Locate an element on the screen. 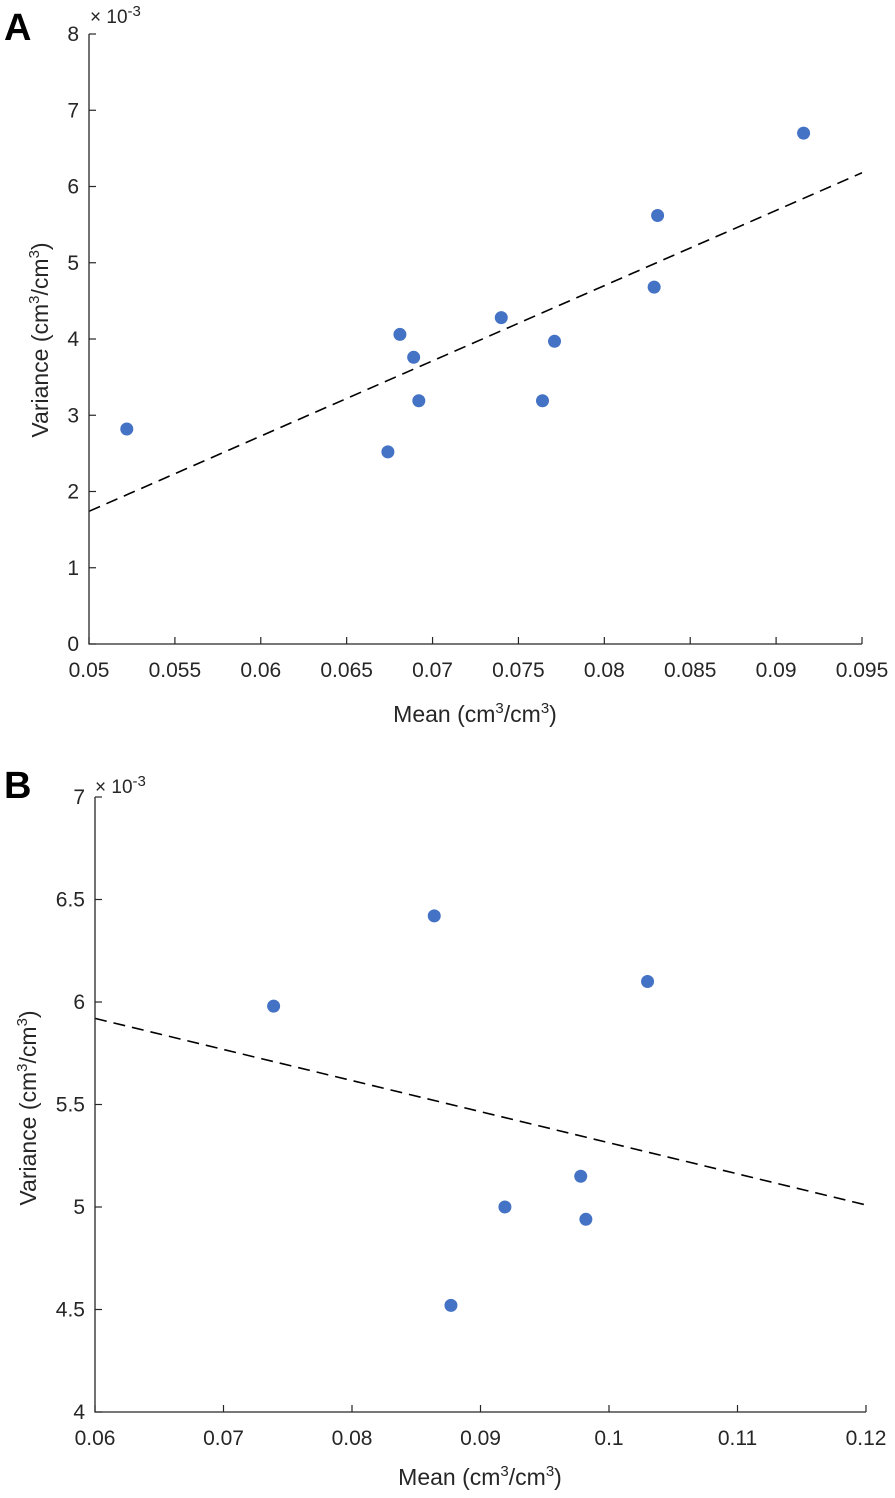 The image size is (895, 1498). x-ticks-b: 0.06 0.07 0.08 0.09 0.1 0.11 0.12 is located at coordinates (481, 1427).